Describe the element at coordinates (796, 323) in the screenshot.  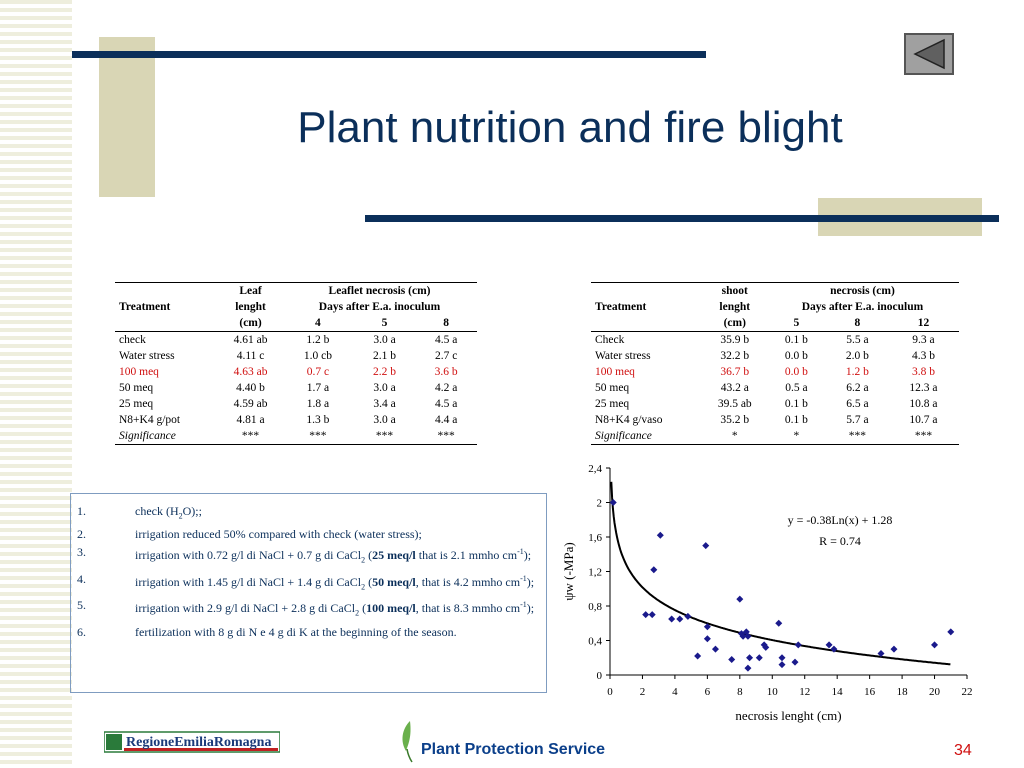
I see `header-day: 5` at that location.